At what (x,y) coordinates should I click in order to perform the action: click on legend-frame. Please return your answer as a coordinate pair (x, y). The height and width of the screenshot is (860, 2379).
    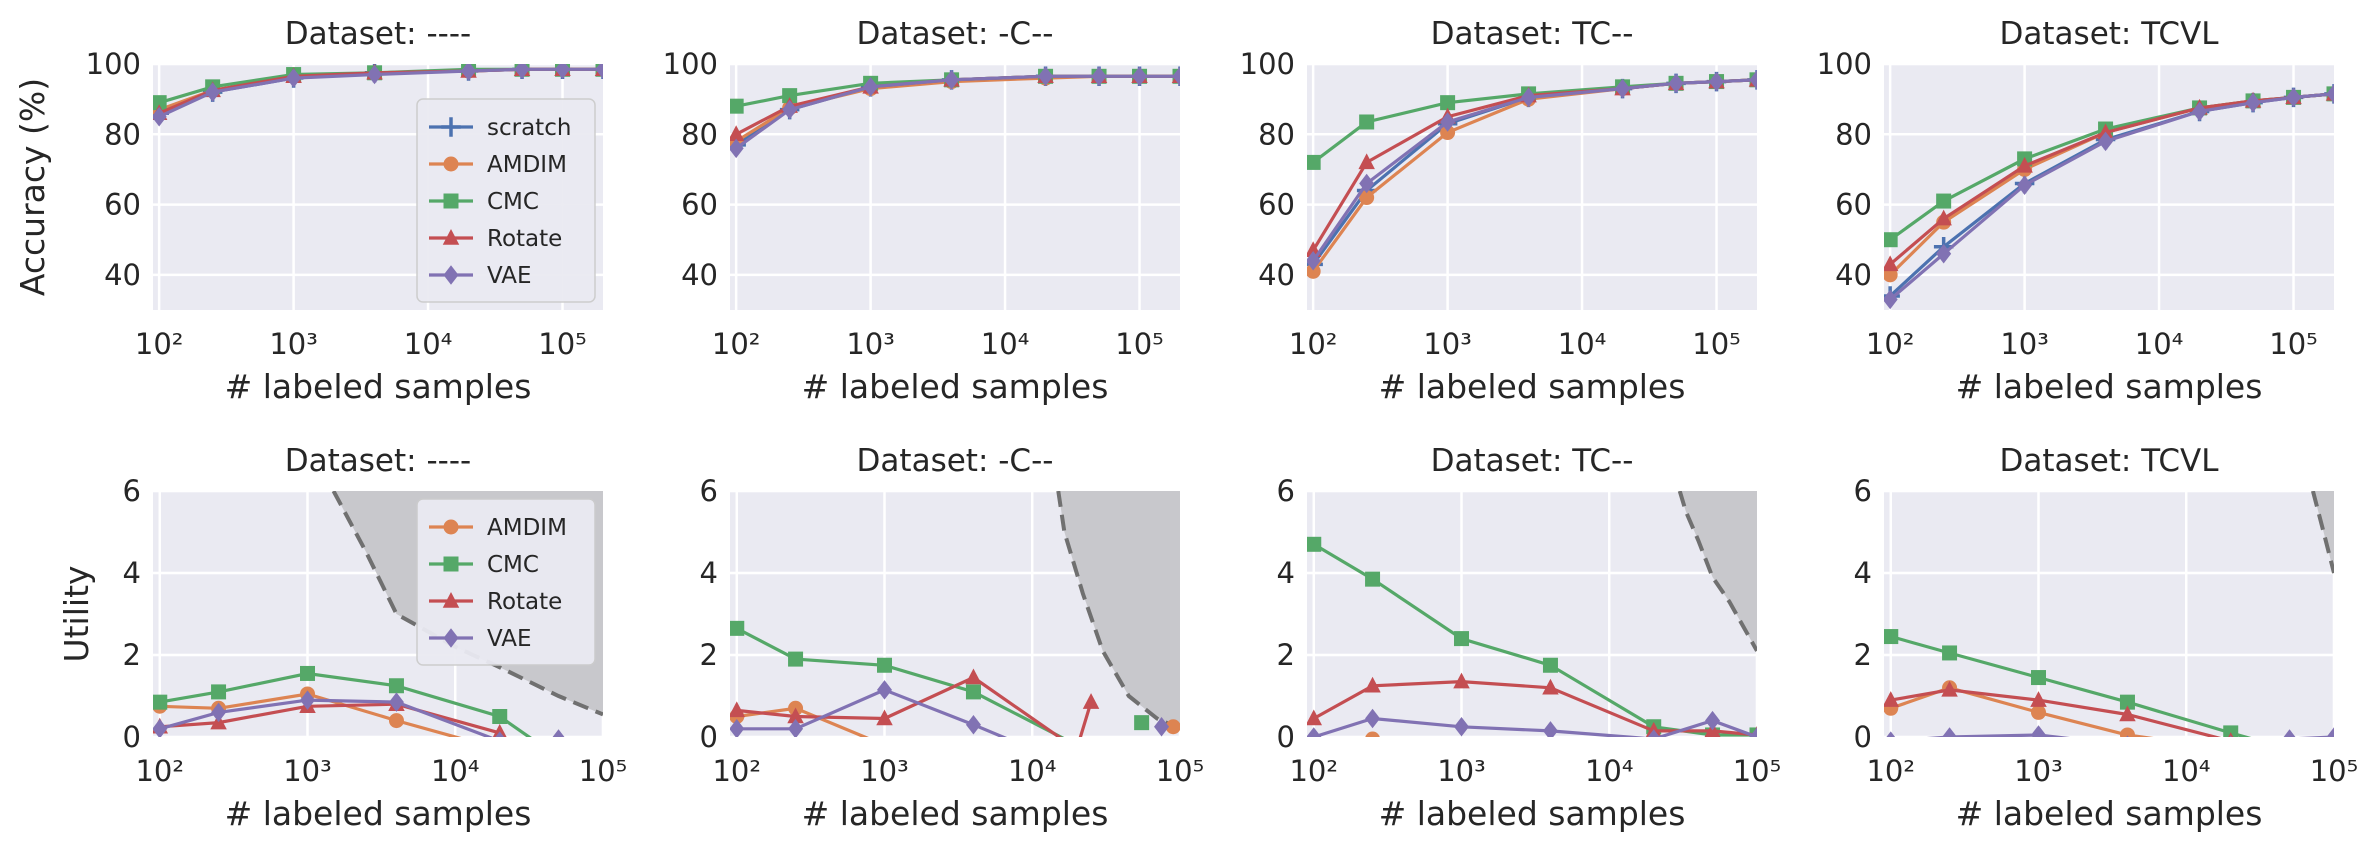
    Looking at the image, I should click on (506, 582).